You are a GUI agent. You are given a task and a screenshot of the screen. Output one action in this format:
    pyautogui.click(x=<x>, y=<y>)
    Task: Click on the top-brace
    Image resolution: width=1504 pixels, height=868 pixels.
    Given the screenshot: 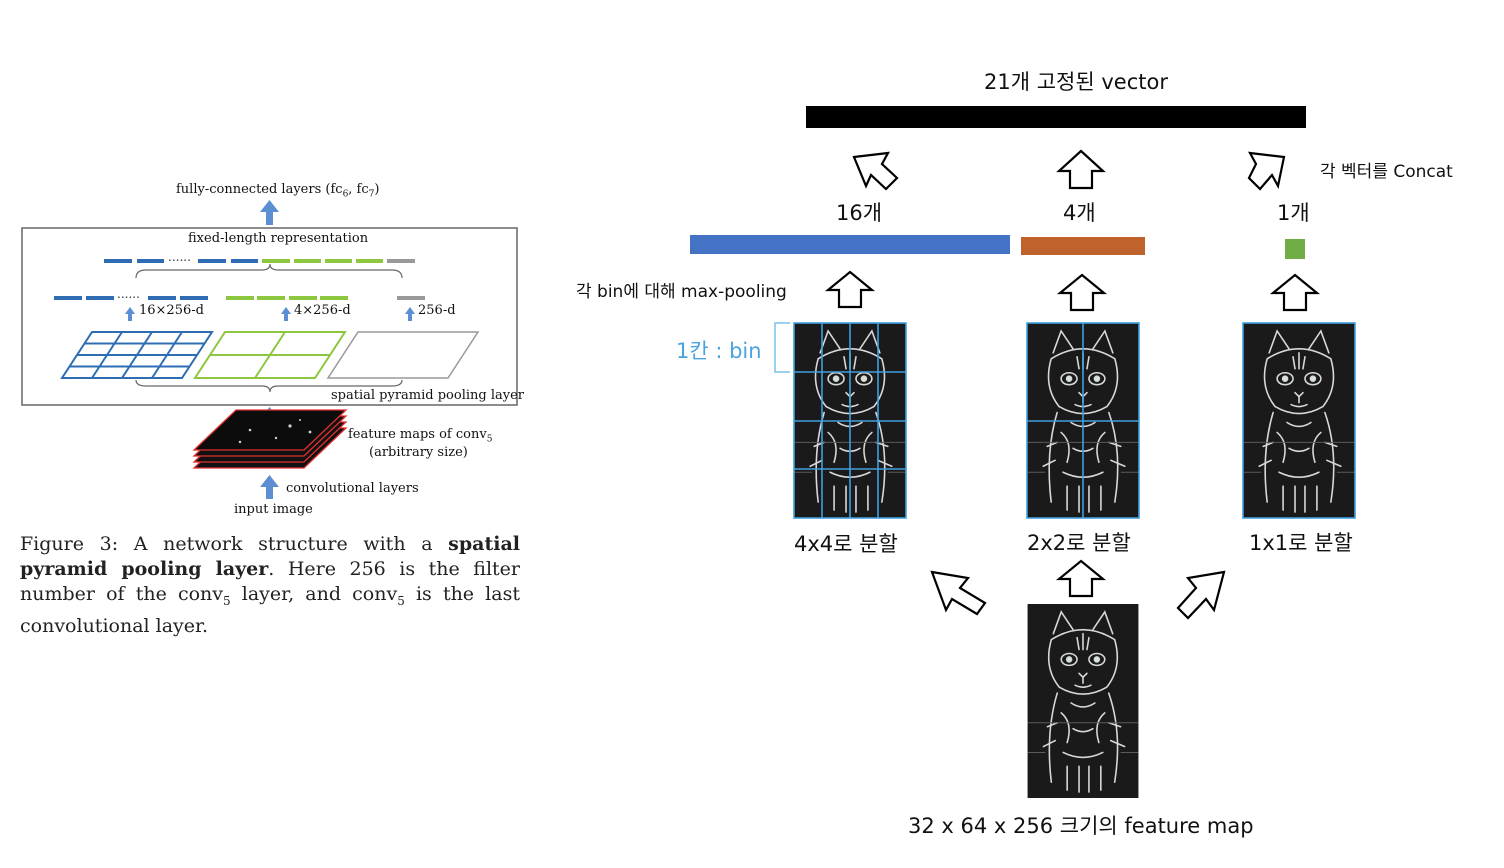 What is the action you would take?
    pyautogui.click(x=269, y=271)
    